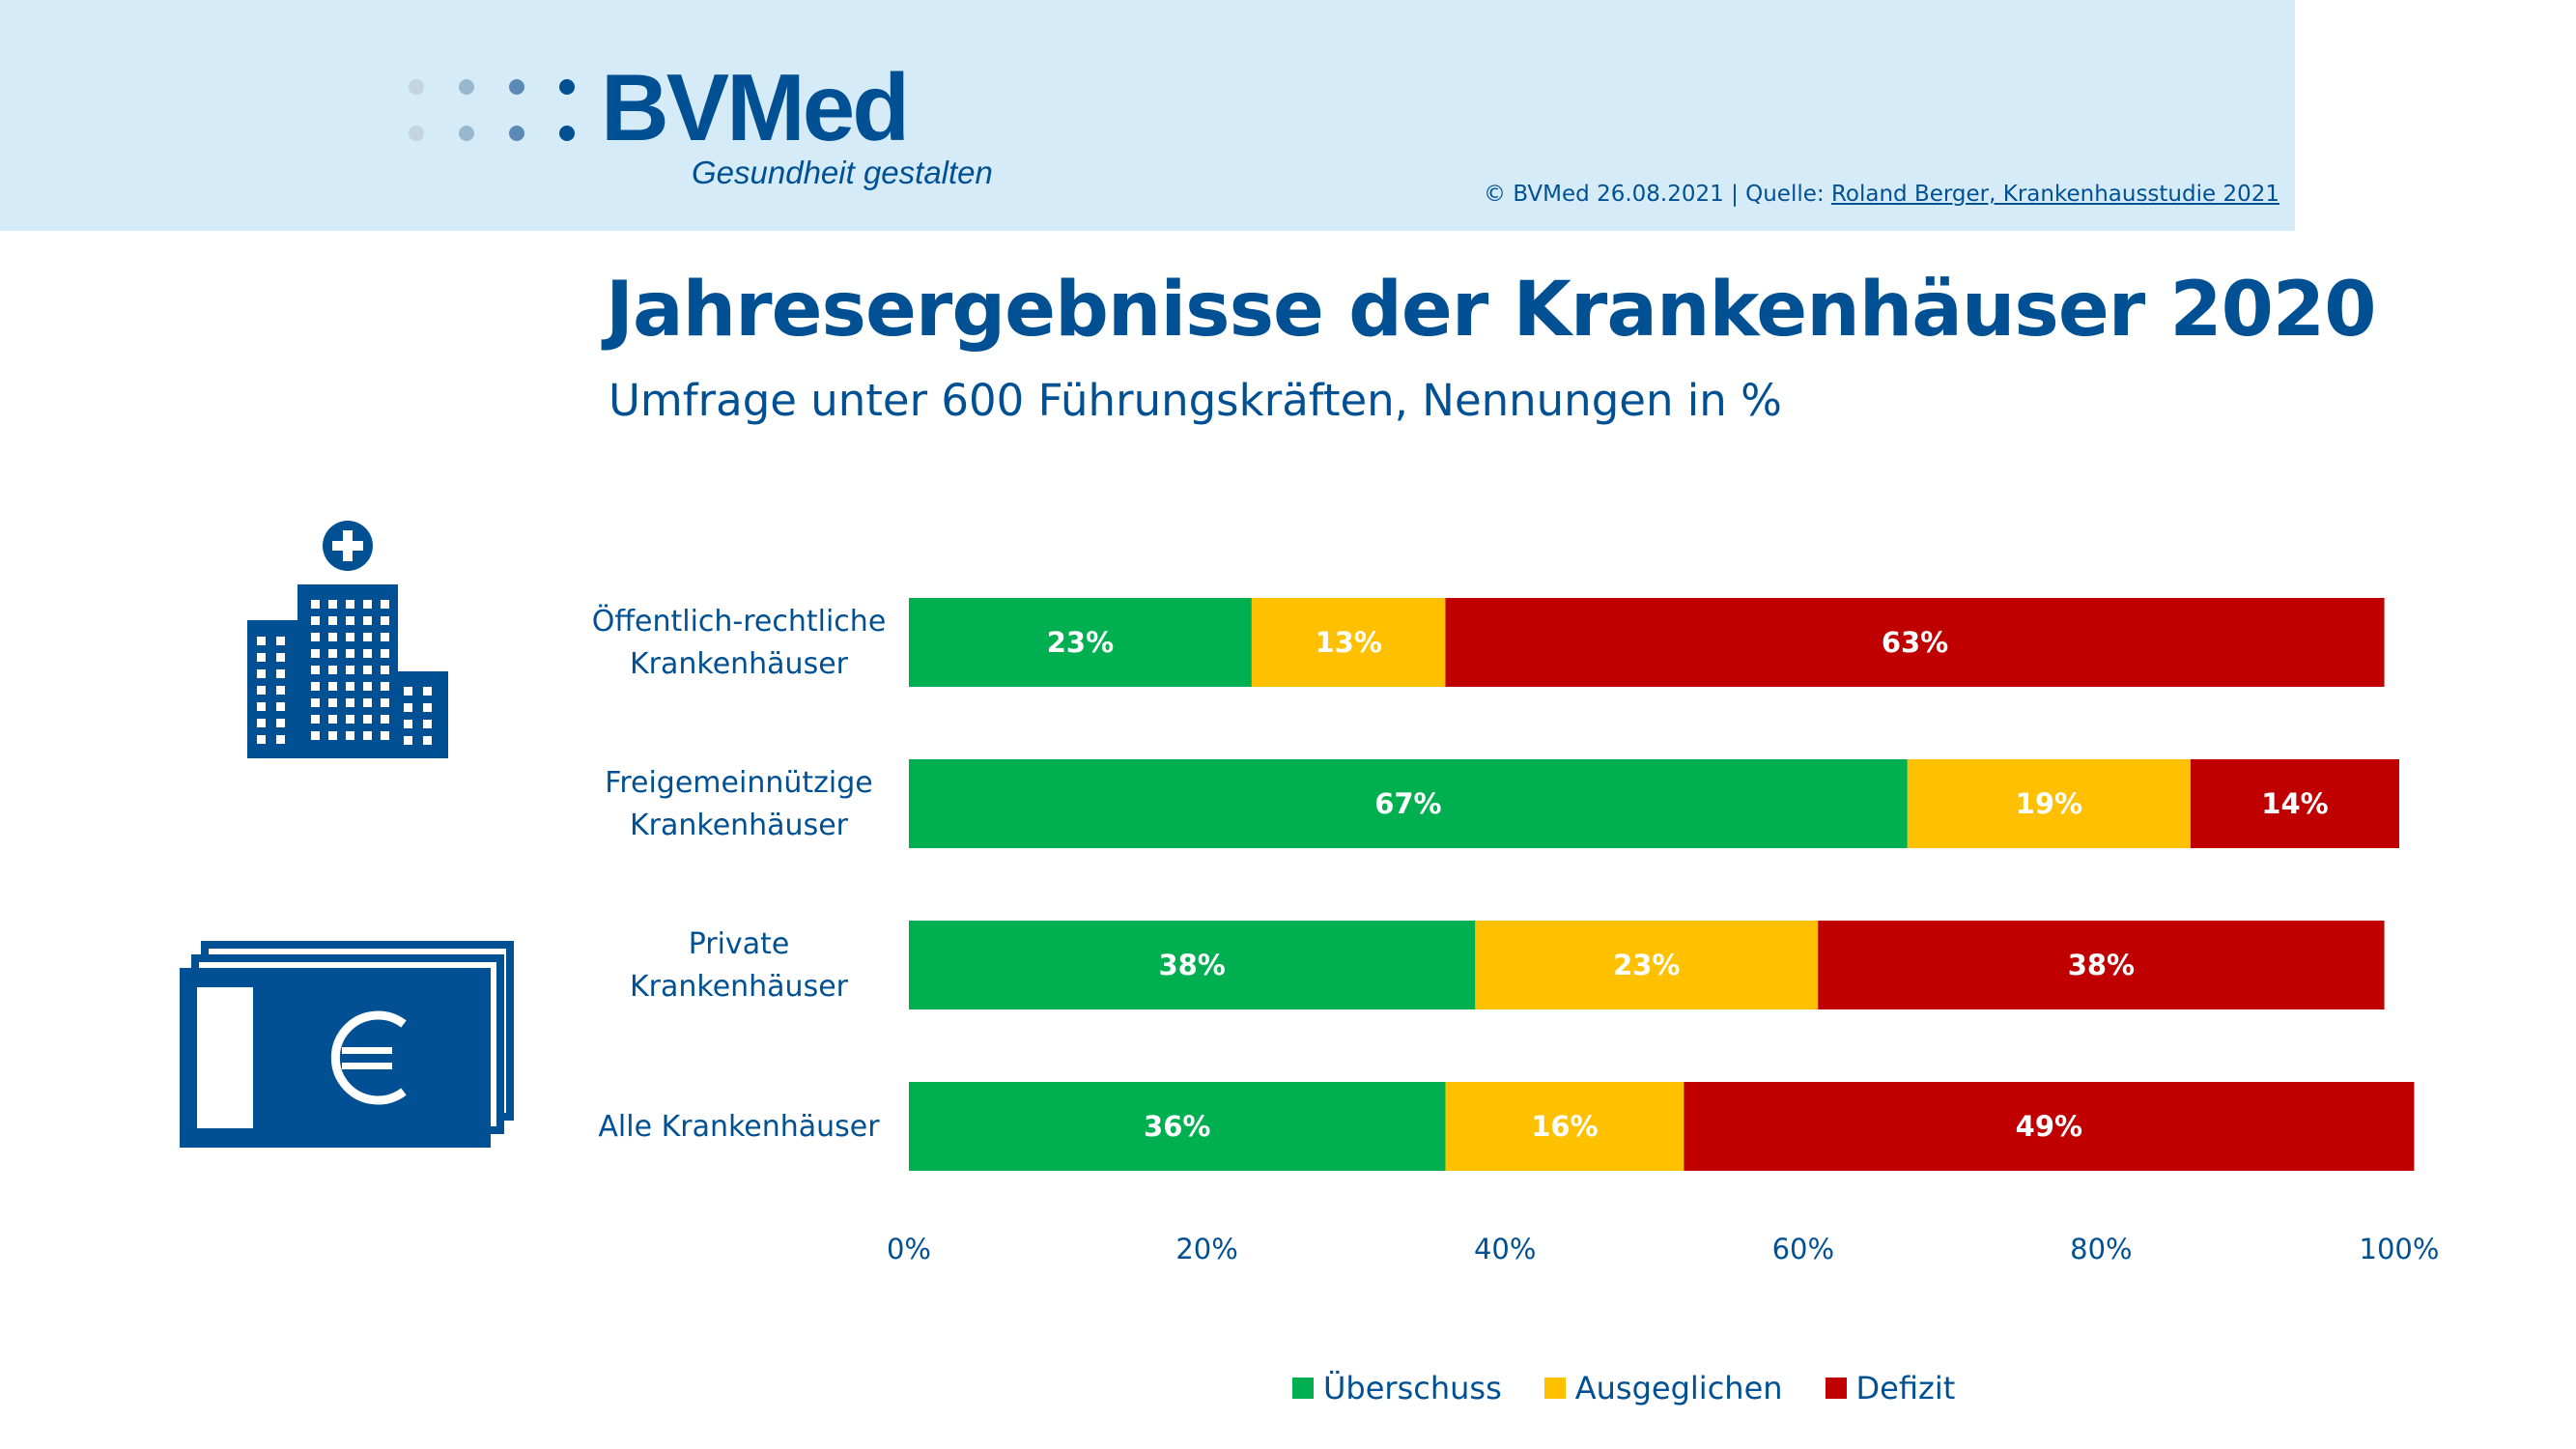 The image size is (2576, 1449). Describe the element at coordinates (2054, 194) in the screenshot. I see `source-link: Roland Berger, Krankenhausstudie 2021` at that location.